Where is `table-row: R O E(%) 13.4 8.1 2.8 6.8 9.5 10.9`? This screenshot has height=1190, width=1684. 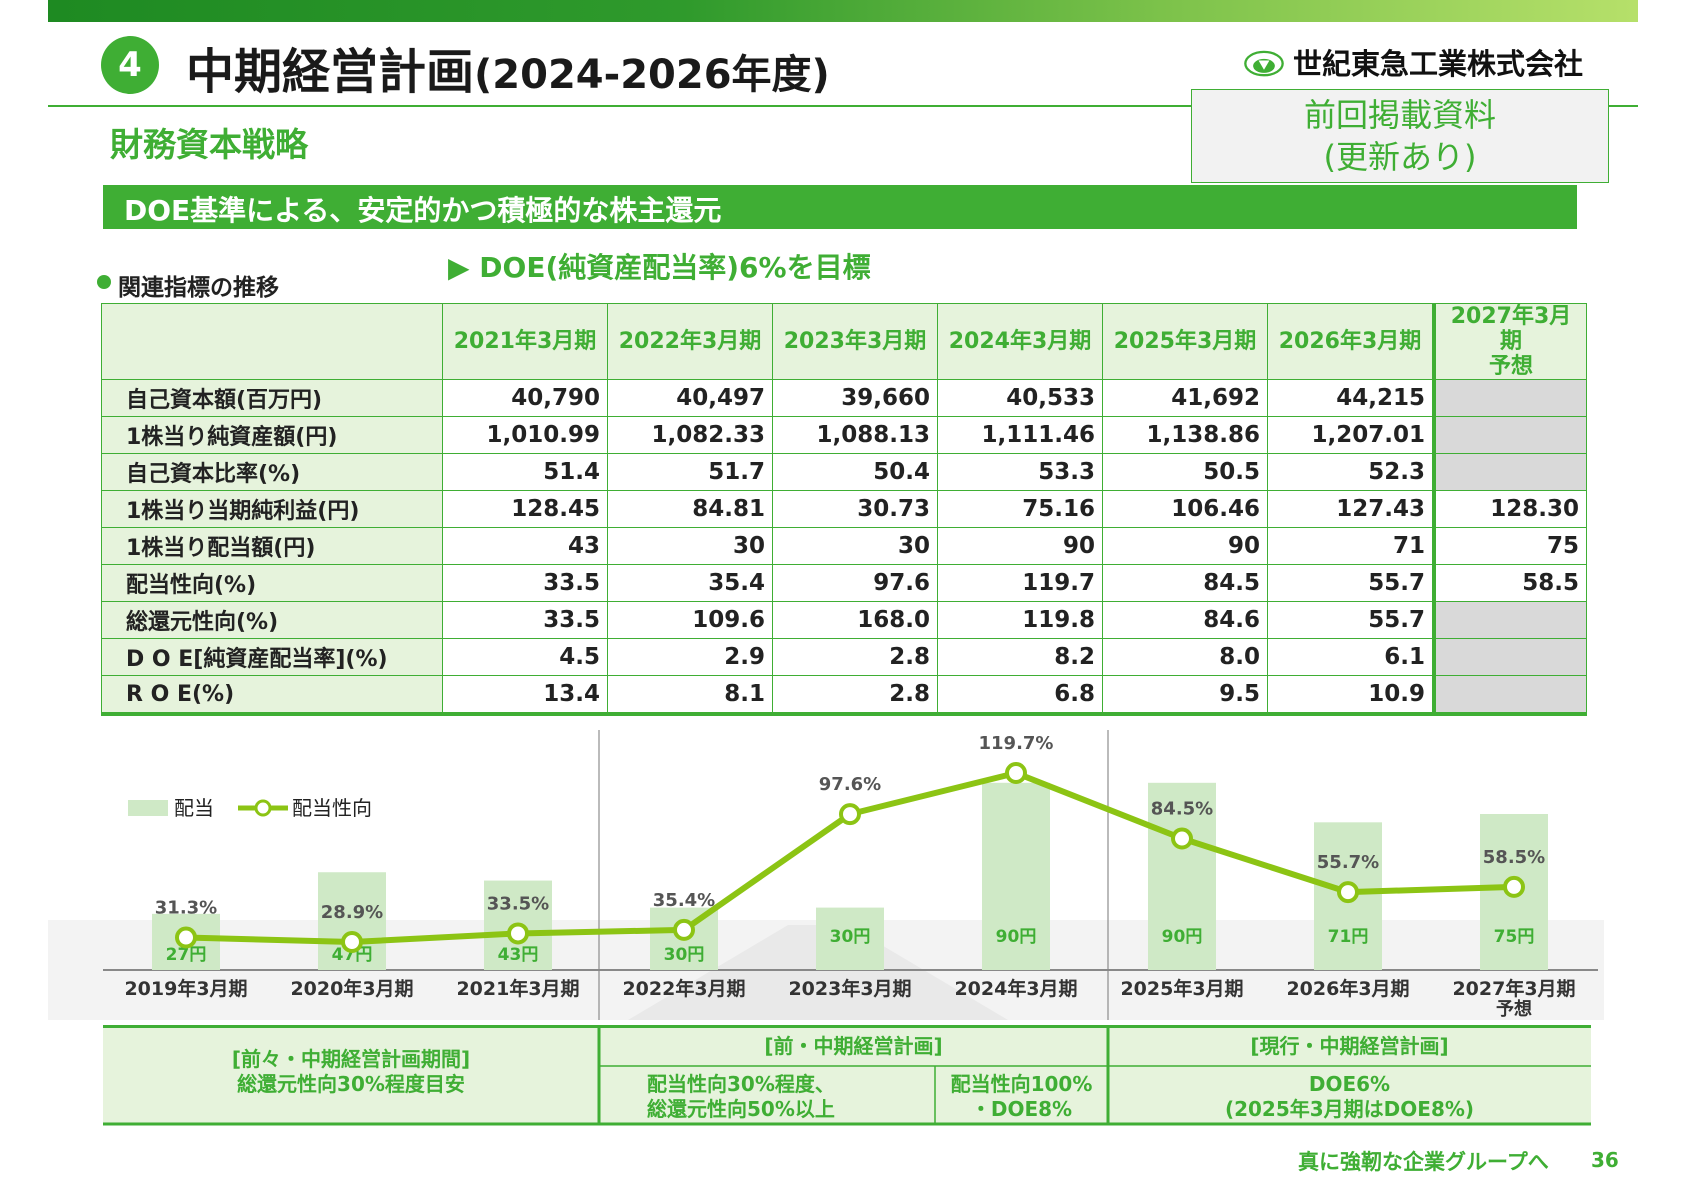
table-row: R O E(%) 13.4 8.1 2.8 6.8 9.5 10.9 is located at coordinates (844, 695).